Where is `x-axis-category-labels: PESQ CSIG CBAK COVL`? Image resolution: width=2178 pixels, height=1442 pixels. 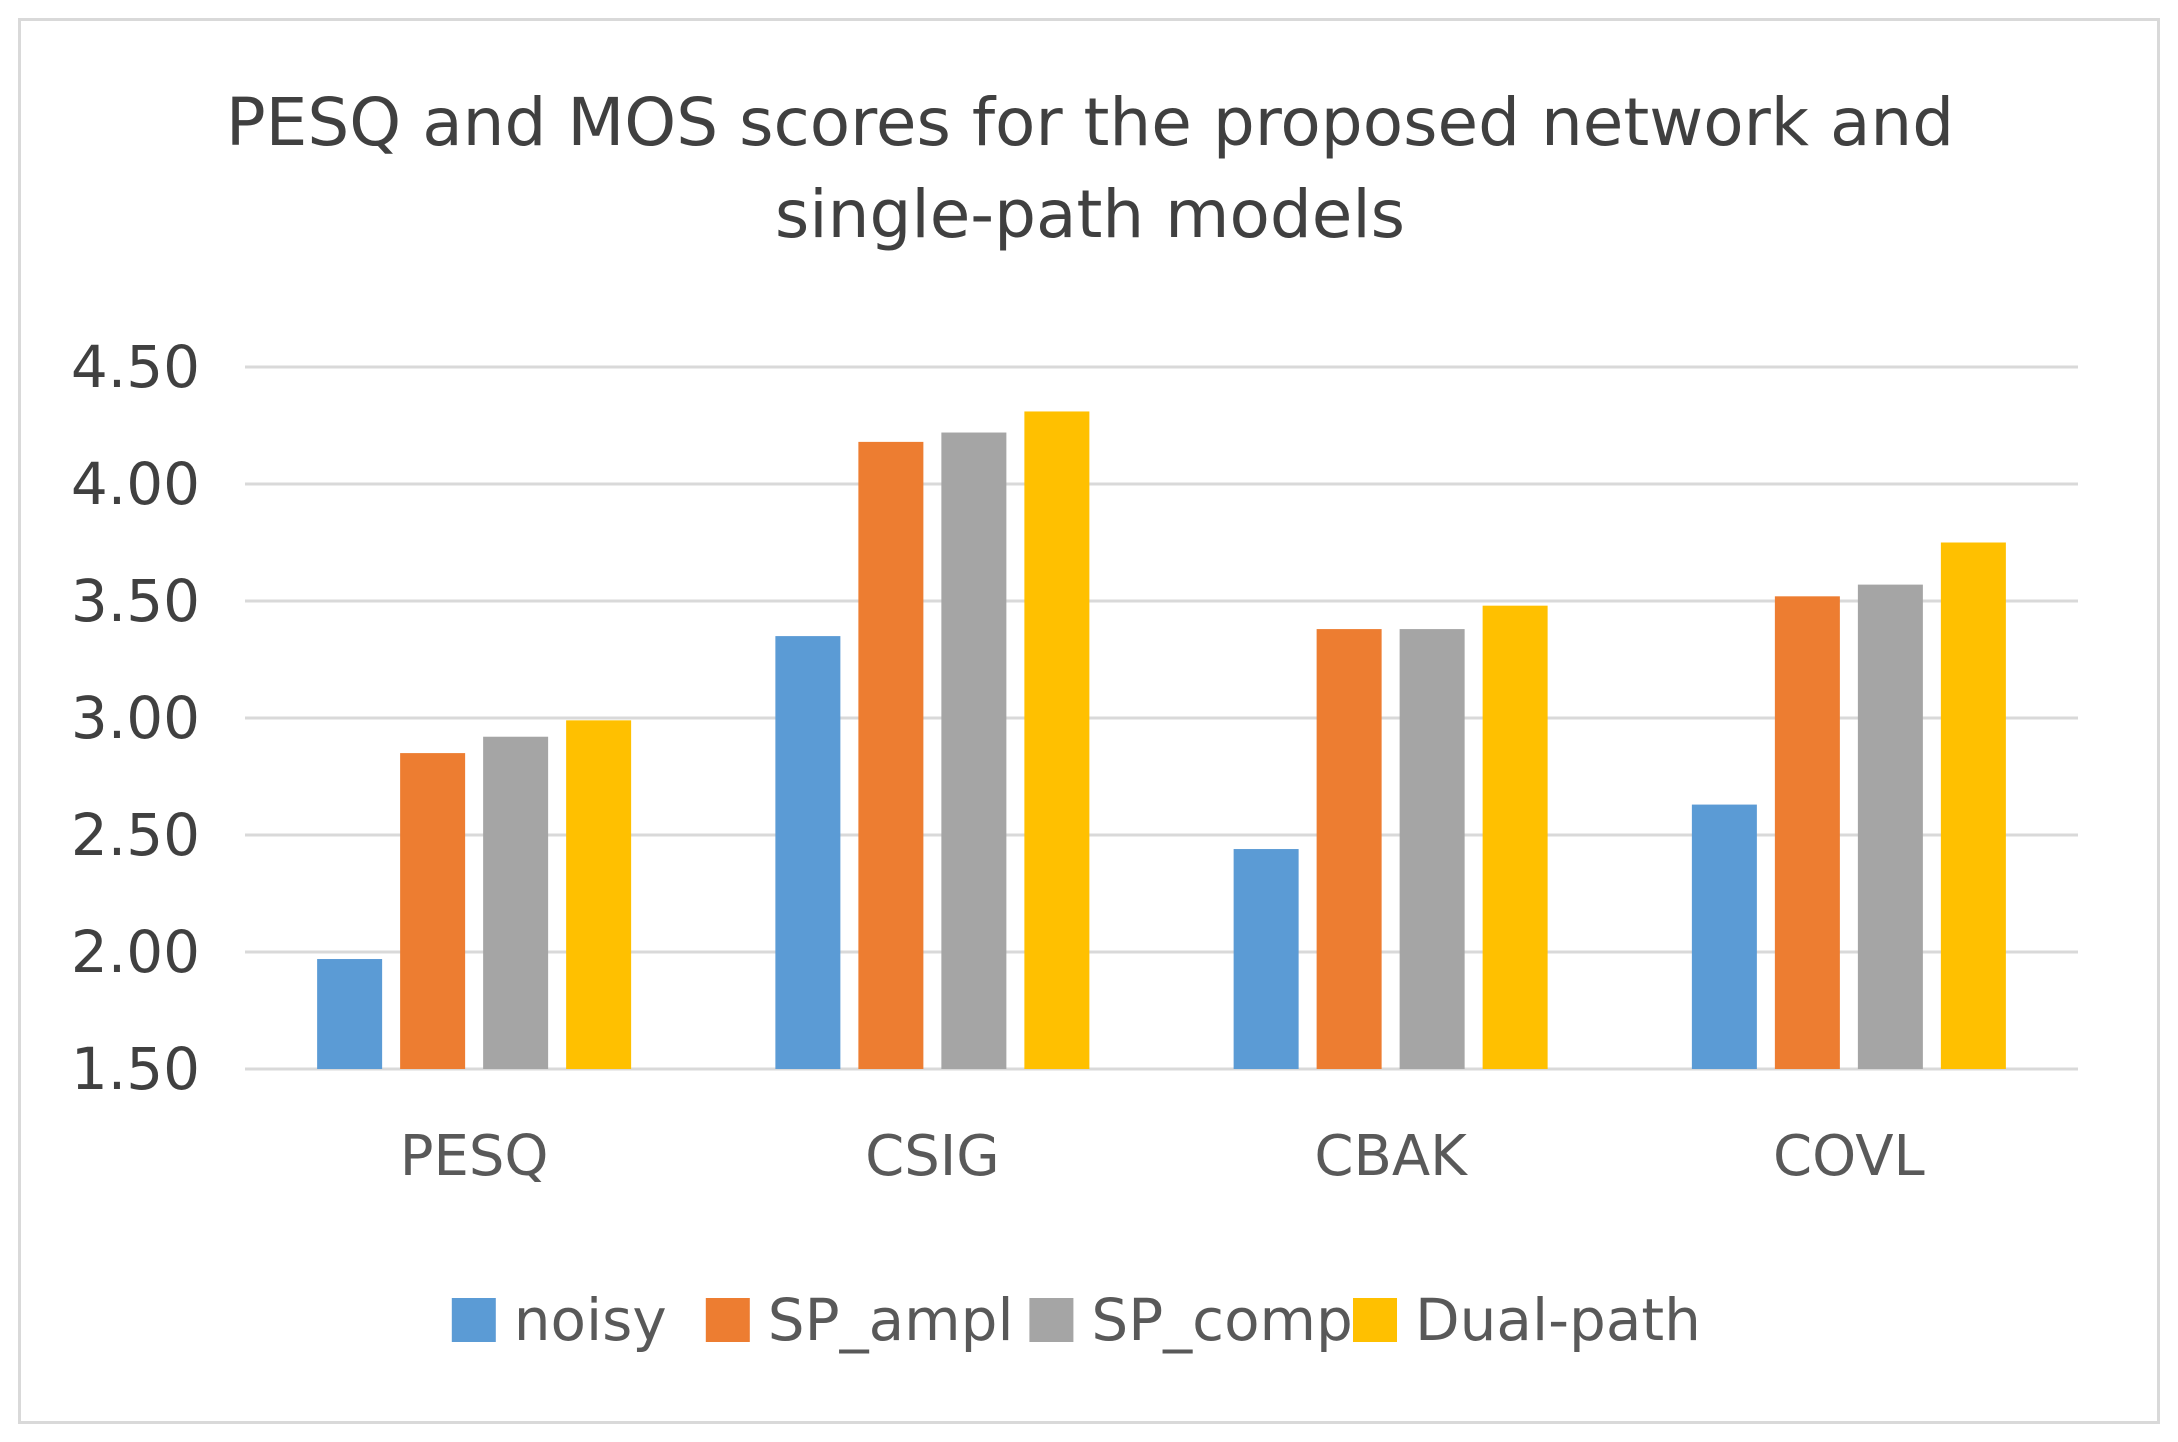 x-axis-category-labels: PESQ CSIG CBAK COVL is located at coordinates (1162, 1156).